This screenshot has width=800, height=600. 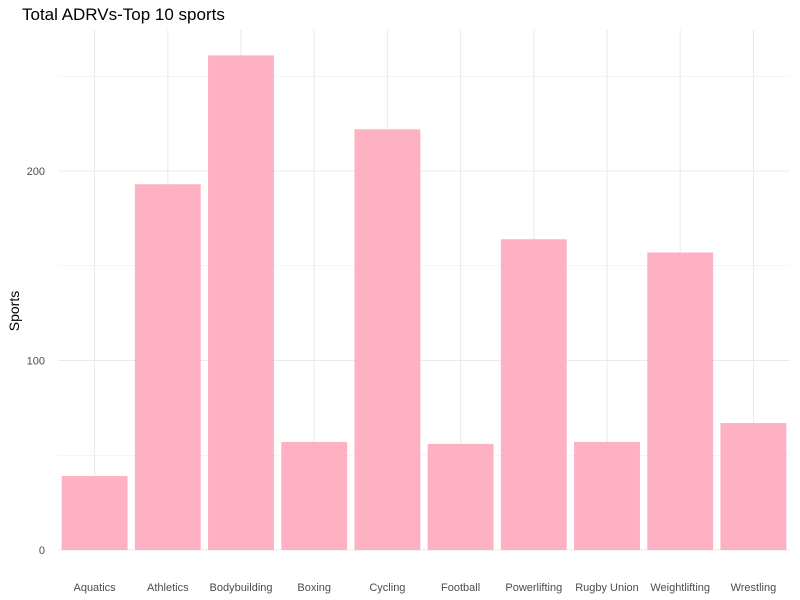 I want to click on x-tick-label: Weightlifting, so click(x=680, y=588).